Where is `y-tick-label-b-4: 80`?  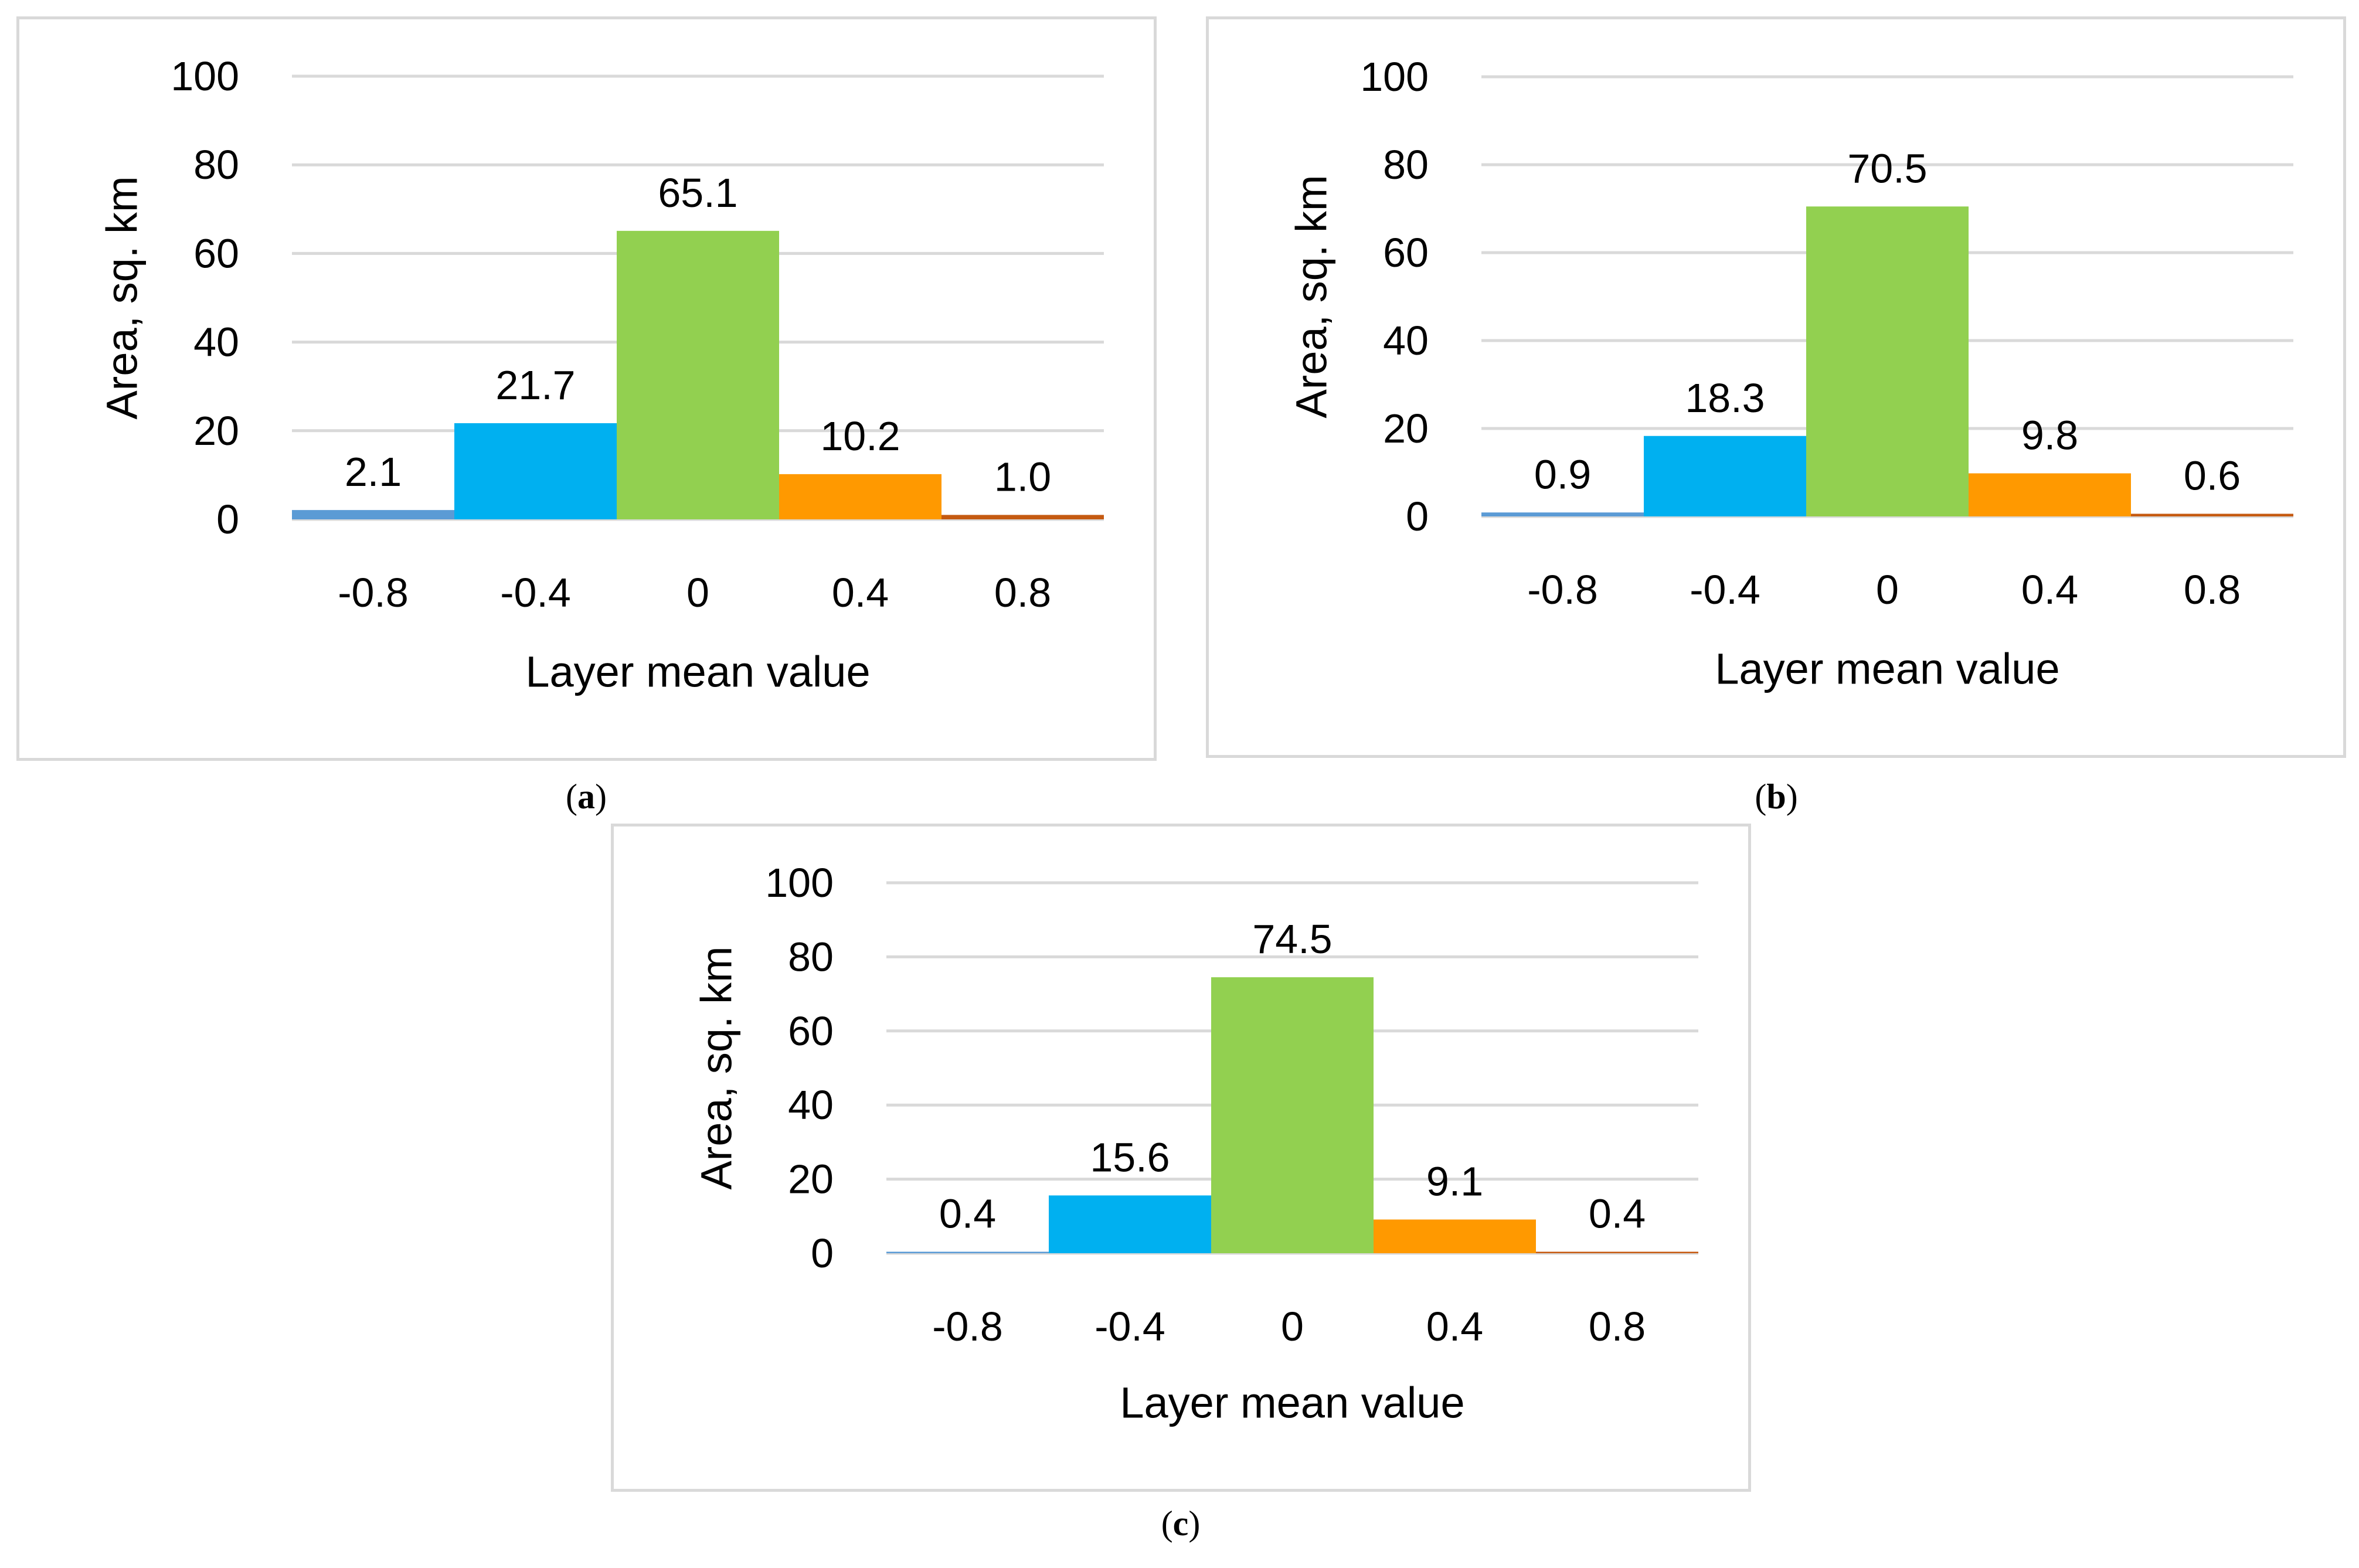 y-tick-label-b-4: 80 is located at coordinates (1406, 165).